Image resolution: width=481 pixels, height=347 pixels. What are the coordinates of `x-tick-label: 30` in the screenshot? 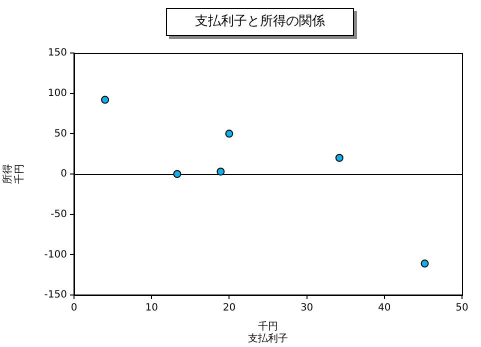 It's located at (307, 308).